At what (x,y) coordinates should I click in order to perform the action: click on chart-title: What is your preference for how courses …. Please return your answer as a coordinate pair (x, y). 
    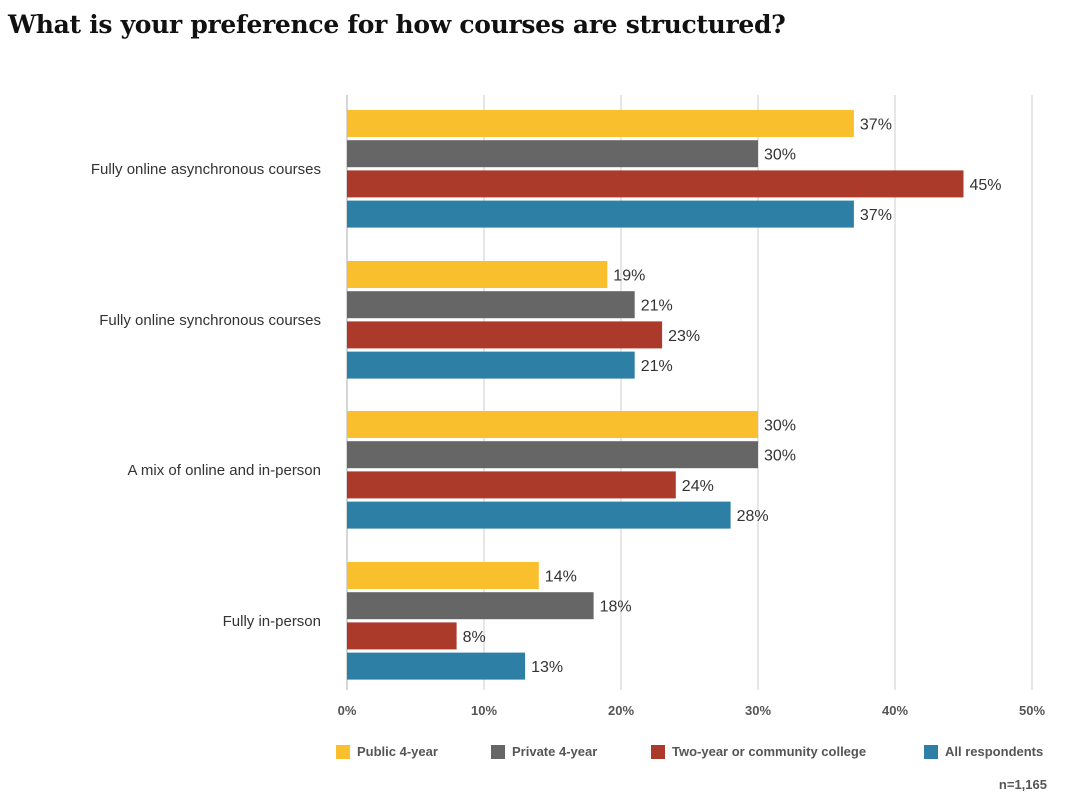
    Looking at the image, I should click on (397, 24).